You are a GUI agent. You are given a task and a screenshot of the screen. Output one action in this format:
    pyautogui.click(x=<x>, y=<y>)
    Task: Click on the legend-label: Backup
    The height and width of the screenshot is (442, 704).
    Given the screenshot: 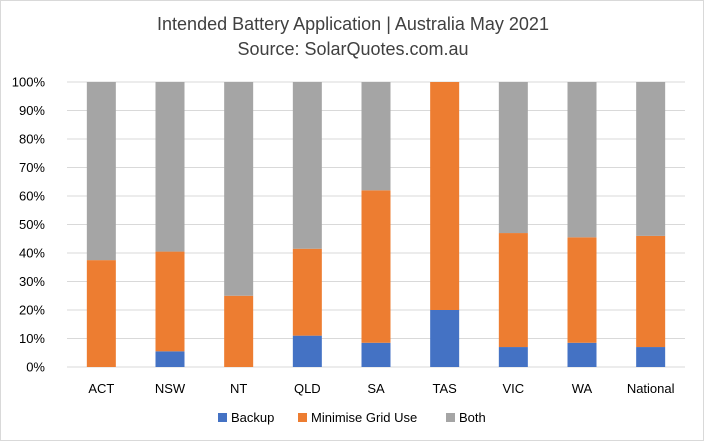 What is the action you would take?
    pyautogui.click(x=252, y=417)
    